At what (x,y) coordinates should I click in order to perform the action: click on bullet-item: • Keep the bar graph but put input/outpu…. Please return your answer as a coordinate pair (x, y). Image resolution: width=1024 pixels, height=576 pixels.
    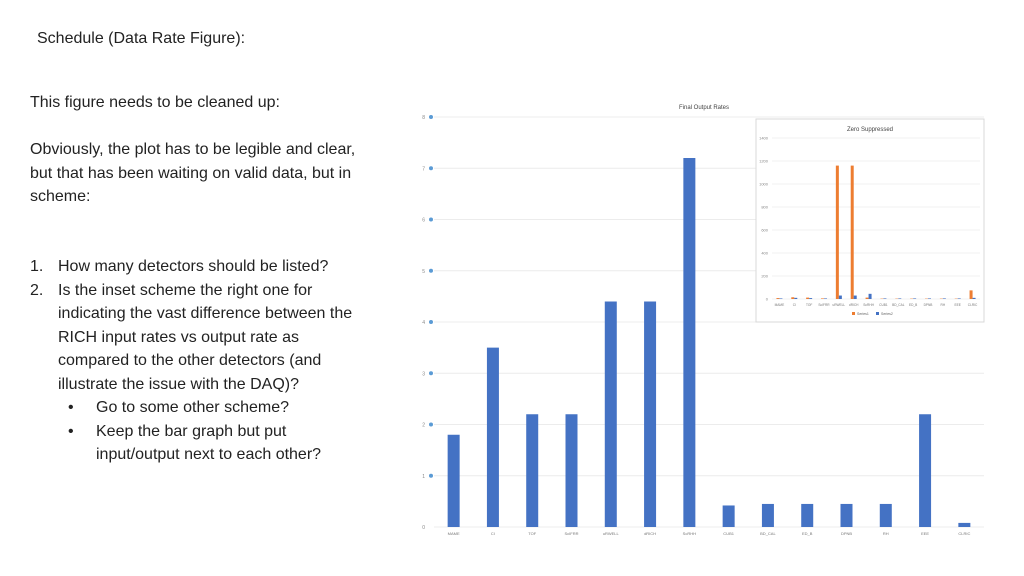
    Looking at the image, I should click on (200, 443).